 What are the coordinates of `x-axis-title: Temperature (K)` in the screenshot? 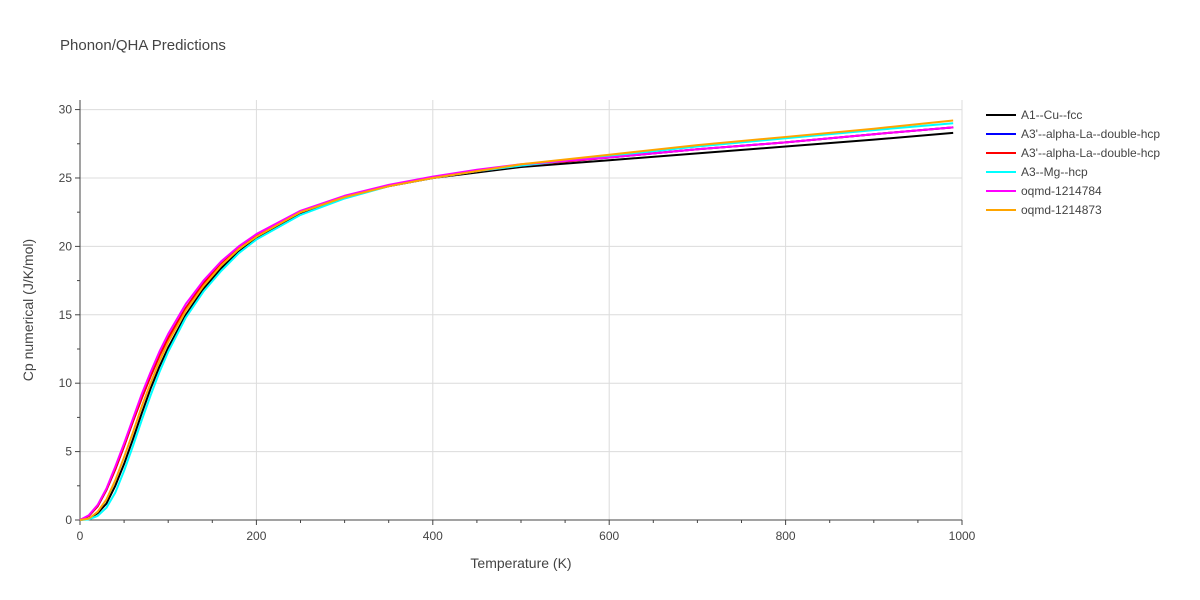 It's located at (520, 563).